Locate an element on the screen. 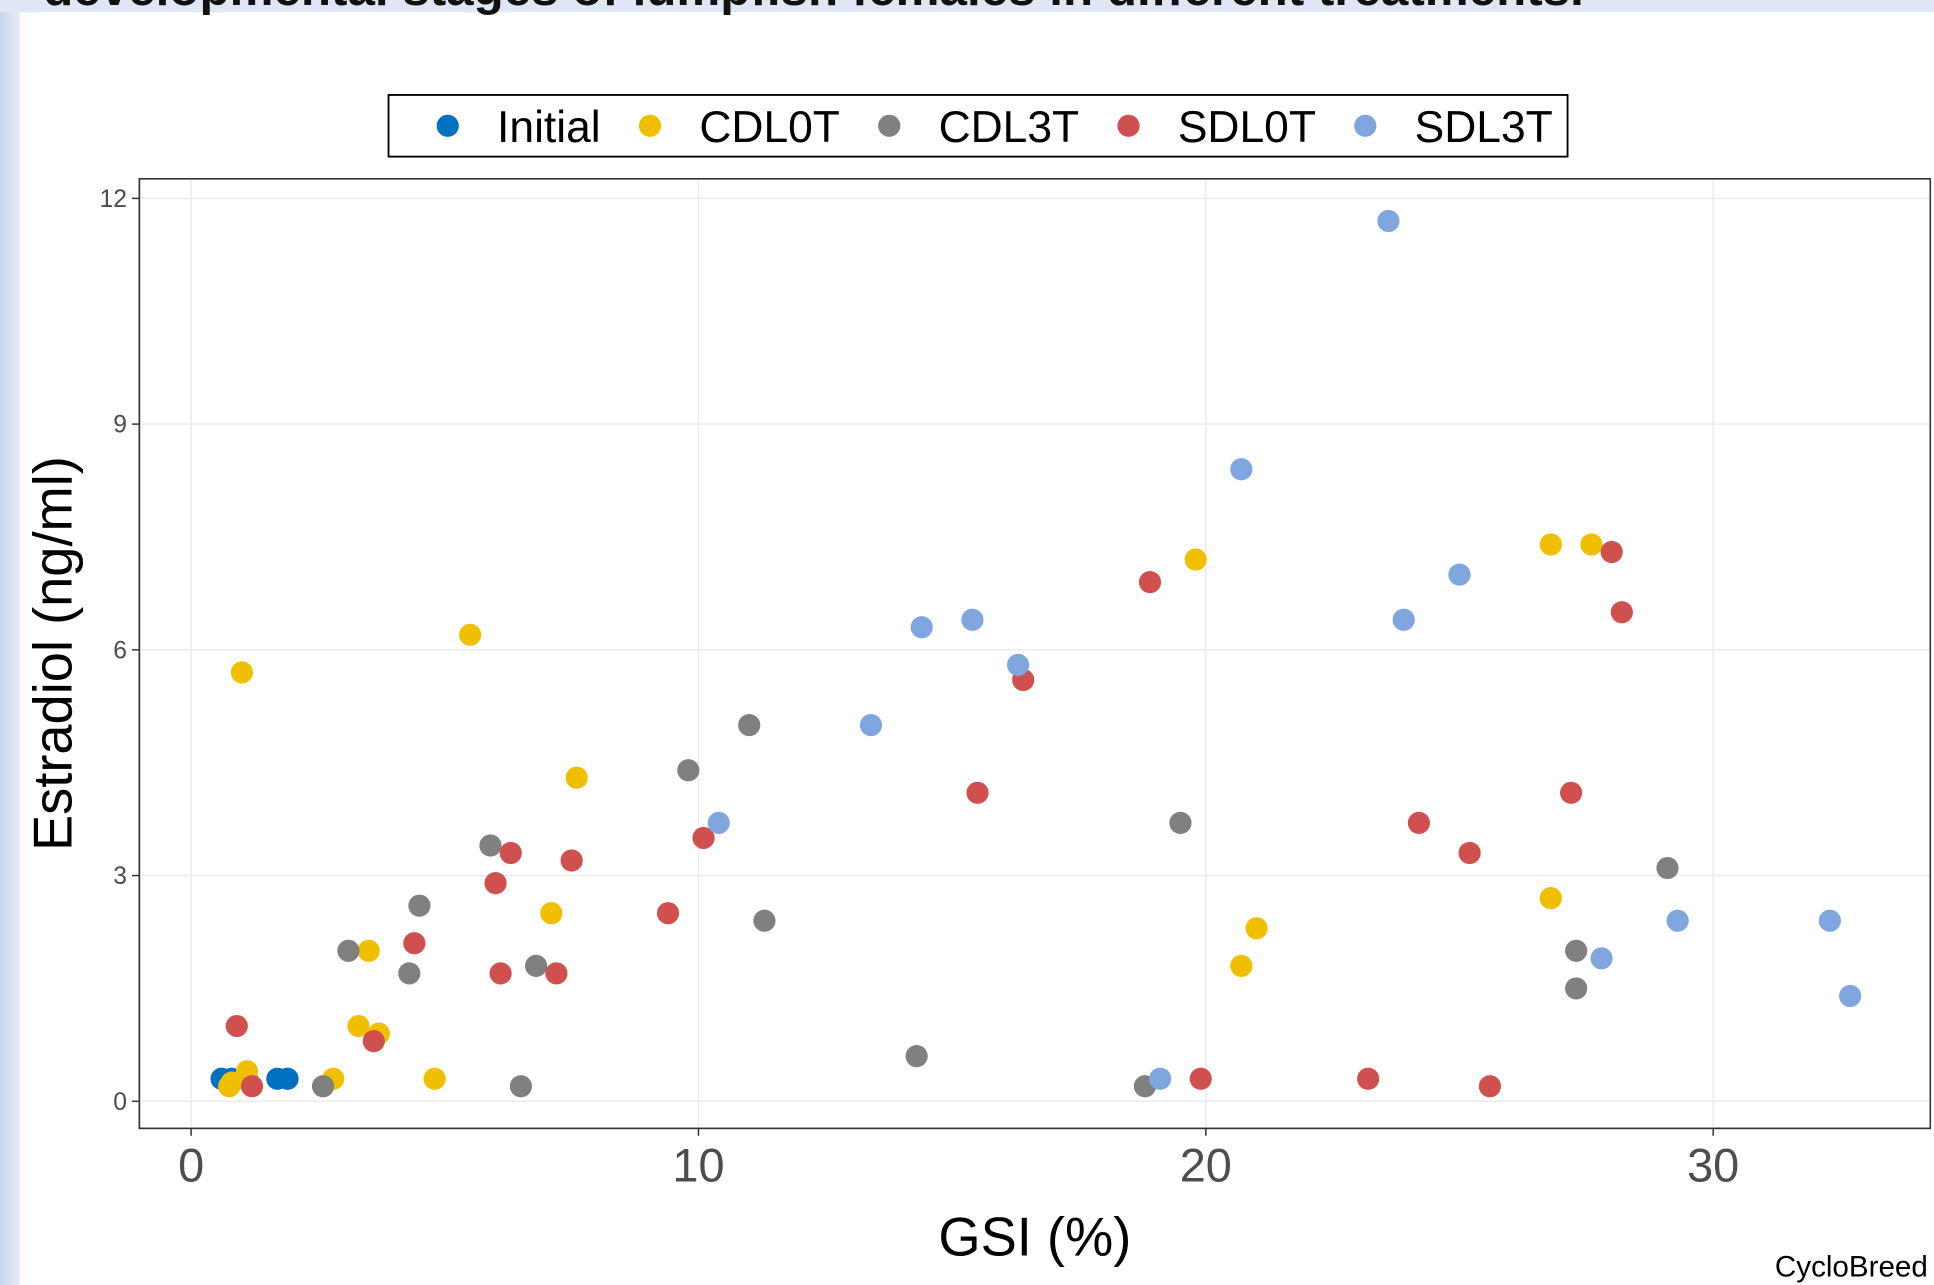 The image size is (1934, 1285). side-strip is located at coordinates (10, 642).